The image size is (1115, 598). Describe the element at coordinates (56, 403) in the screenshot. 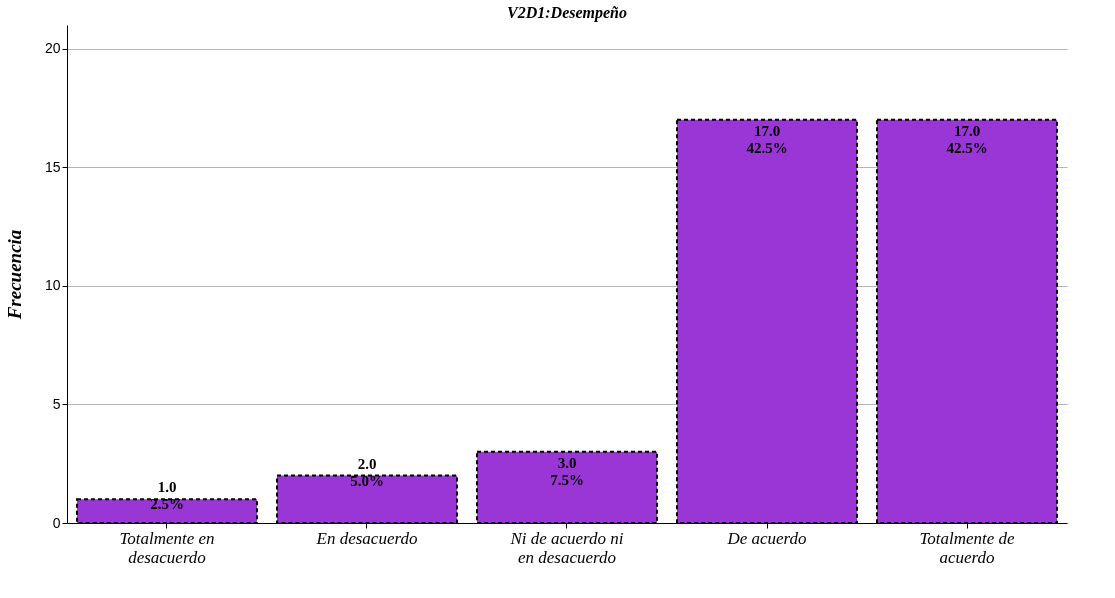

I see `y-tick-label: 5` at that location.